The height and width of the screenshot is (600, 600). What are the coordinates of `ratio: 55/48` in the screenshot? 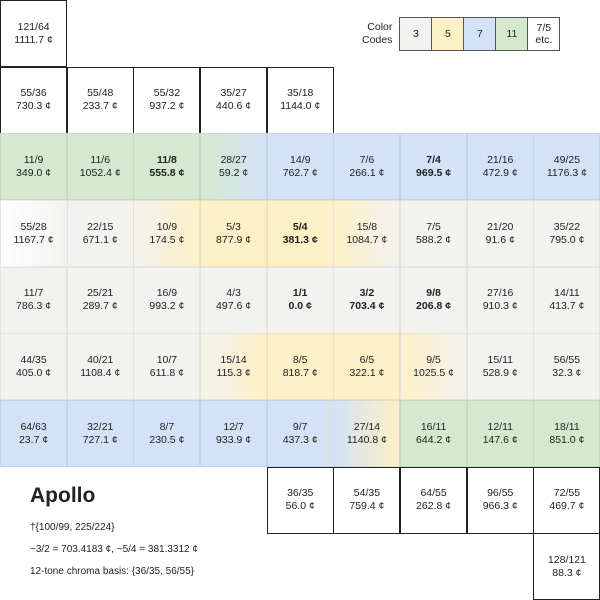 It's located at (100, 93).